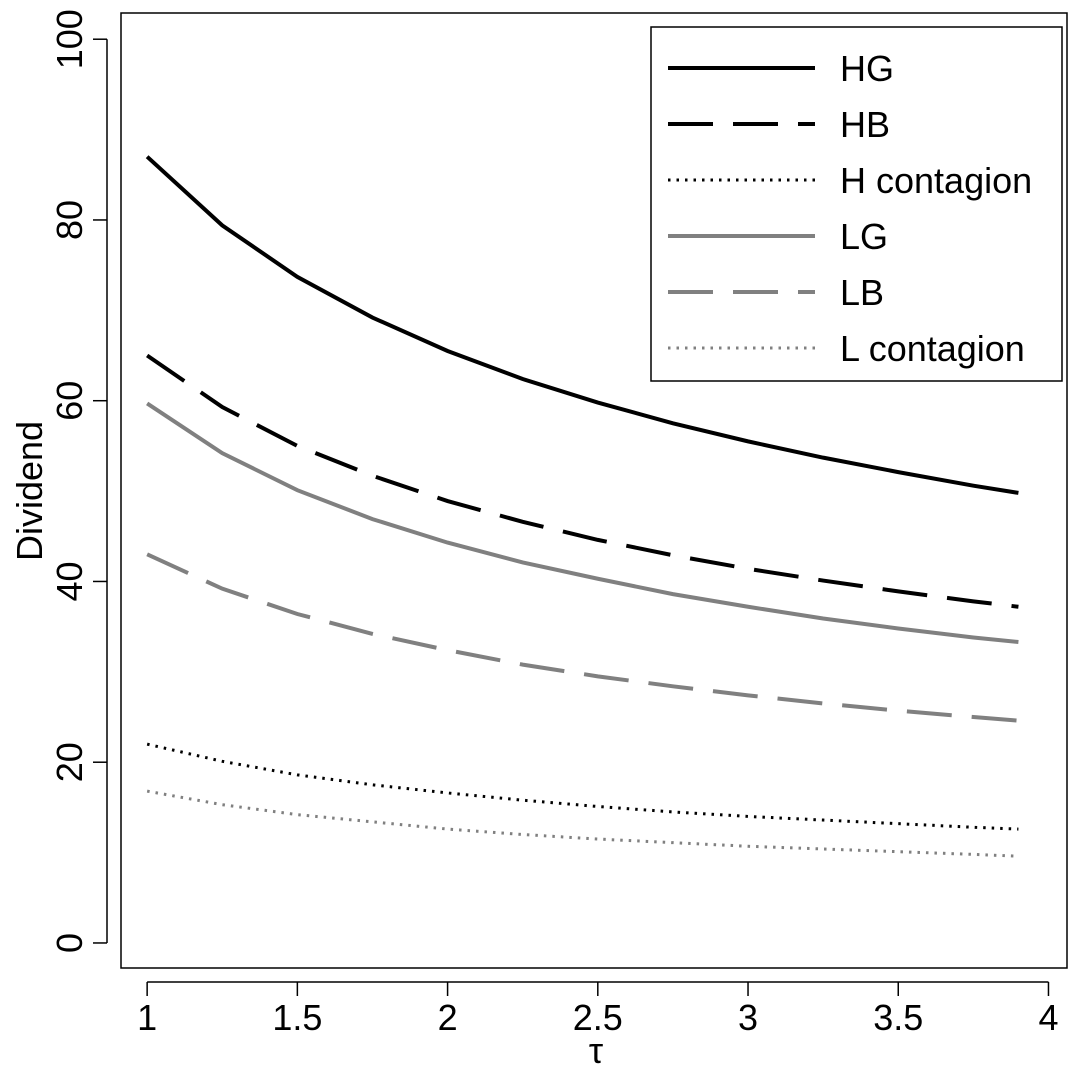 This screenshot has width=1068, height=1071. I want to click on legend-label: L contagion, so click(932, 348).